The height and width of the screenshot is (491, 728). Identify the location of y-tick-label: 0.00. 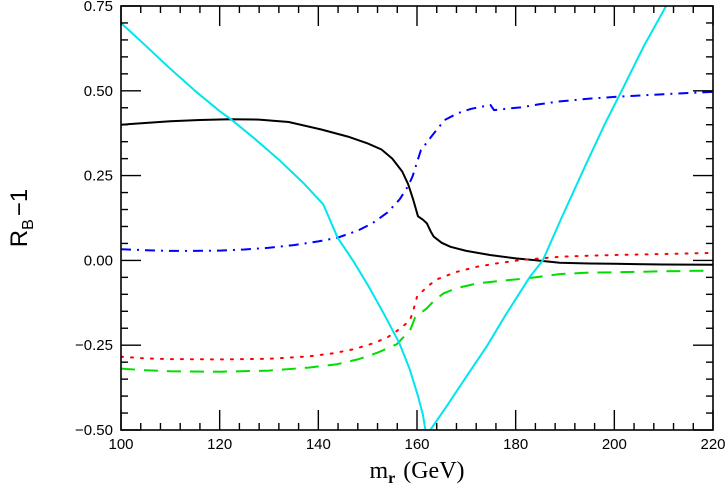
(98, 260).